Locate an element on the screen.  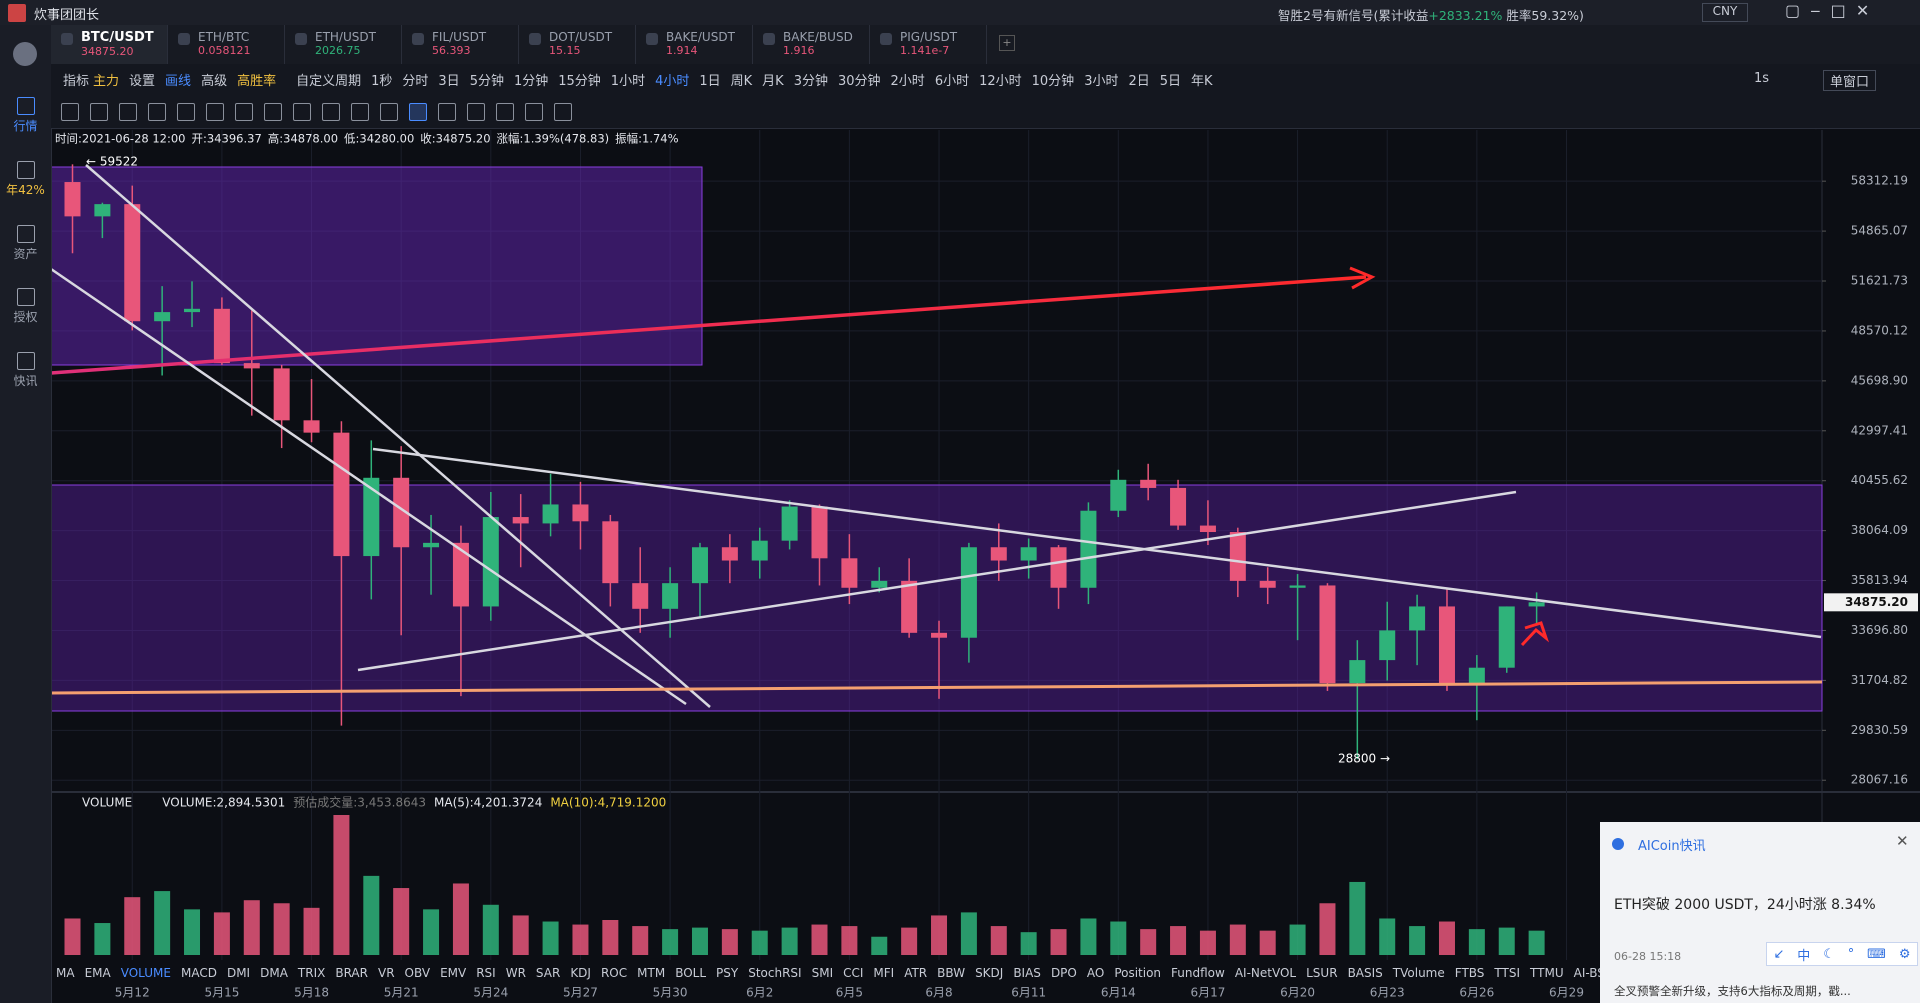
indicator-tab: BIAS is located at coordinates (1027, 972).